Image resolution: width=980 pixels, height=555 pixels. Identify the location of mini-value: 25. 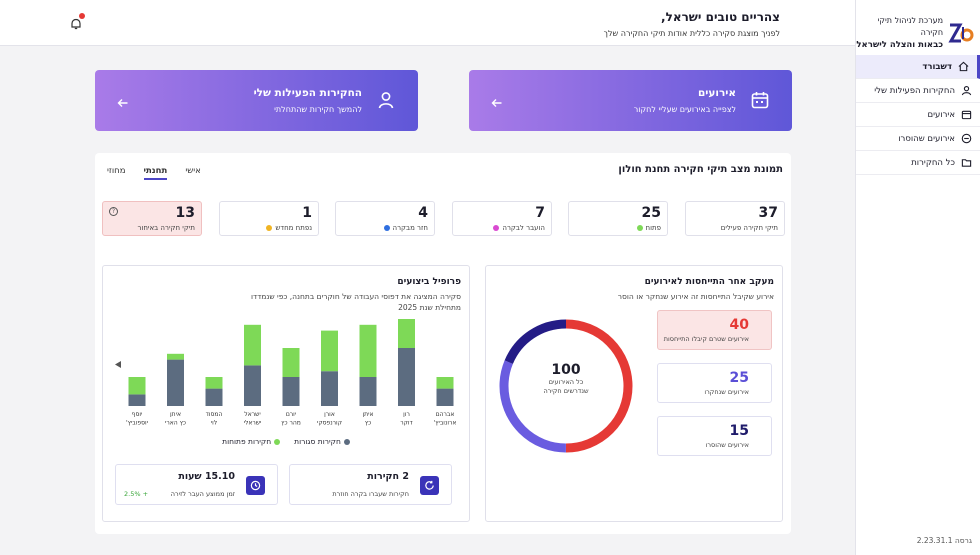
(739, 378).